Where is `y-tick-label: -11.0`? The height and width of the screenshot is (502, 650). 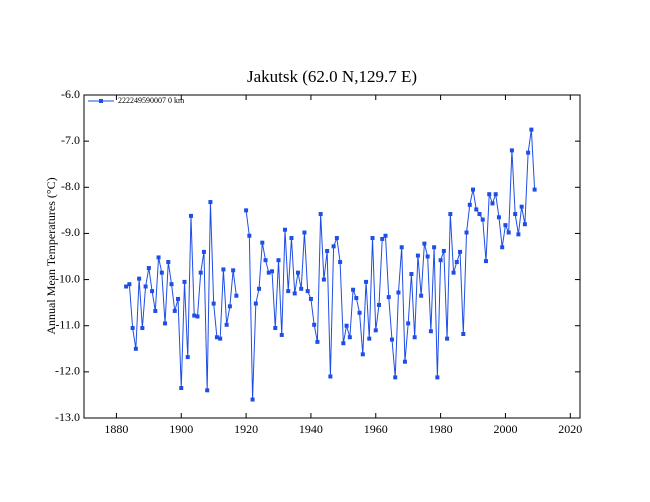 y-tick-label: -11.0 is located at coordinates (67, 324).